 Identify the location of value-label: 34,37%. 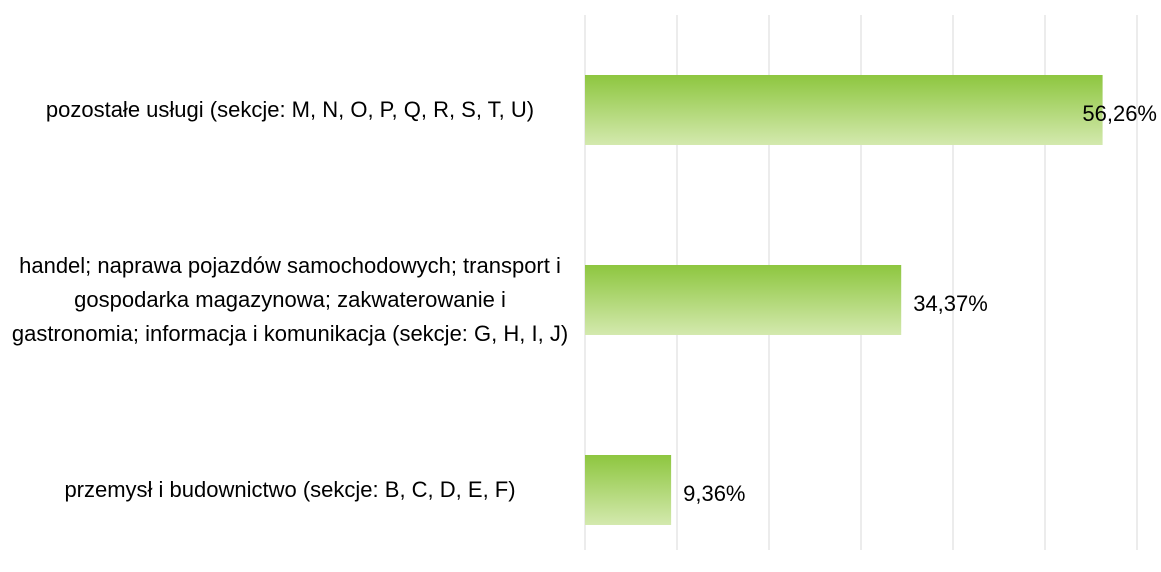
(950, 303).